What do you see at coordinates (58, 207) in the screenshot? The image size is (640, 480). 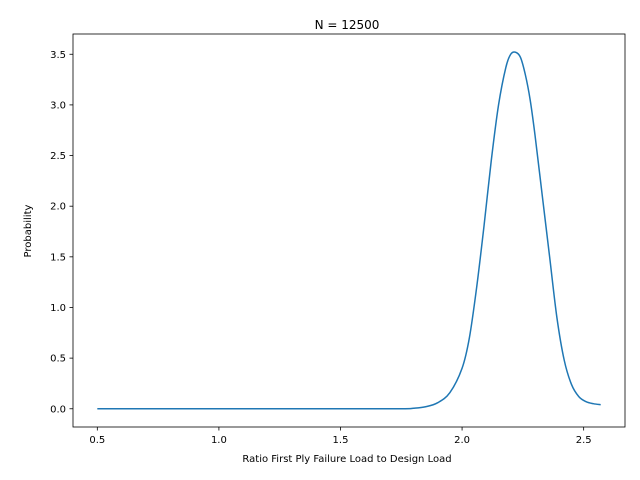 I see `y-tick-label: 2.0` at bounding box center [58, 207].